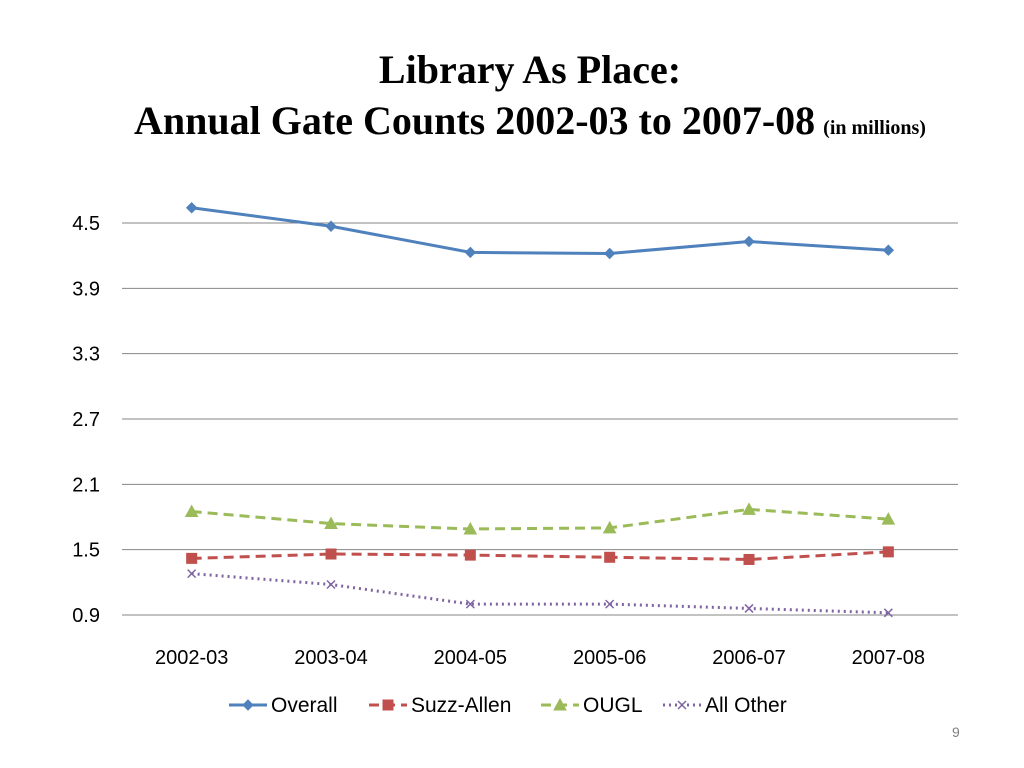 The height and width of the screenshot is (768, 1024). What do you see at coordinates (86, 551) in the screenshot?
I see `y-tick-label: 1.5` at bounding box center [86, 551].